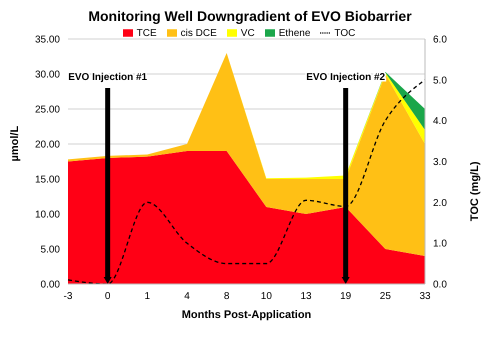 This screenshot has width=500, height=338. Describe the element at coordinates (440, 162) in the screenshot. I see `y2-tick-label: 3.0` at that location.